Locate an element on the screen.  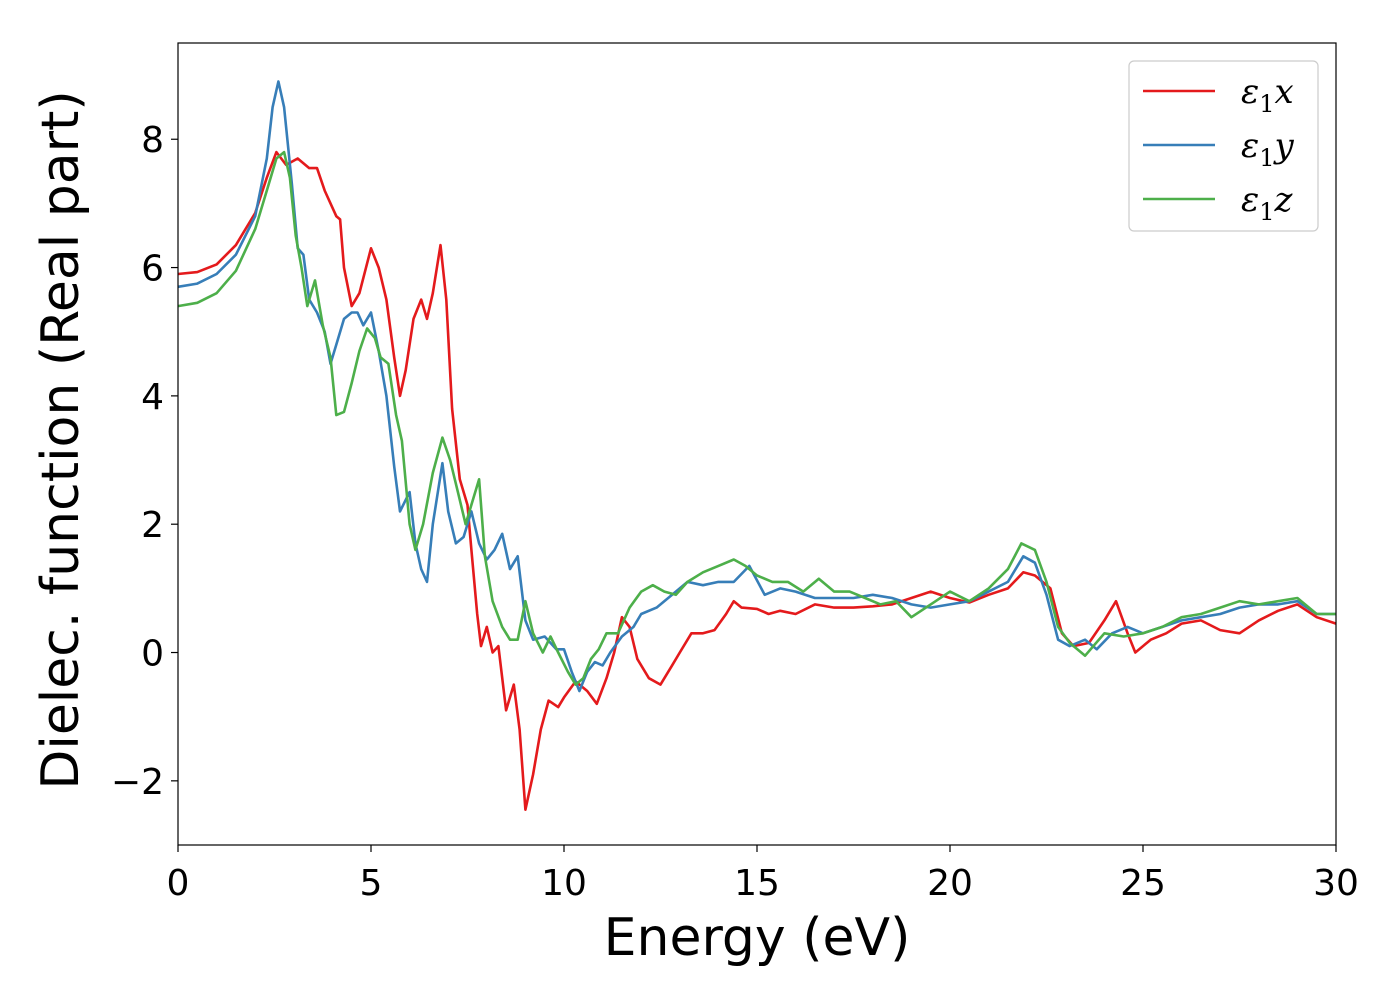
x-tick-label: 5 is located at coordinates (371, 883).